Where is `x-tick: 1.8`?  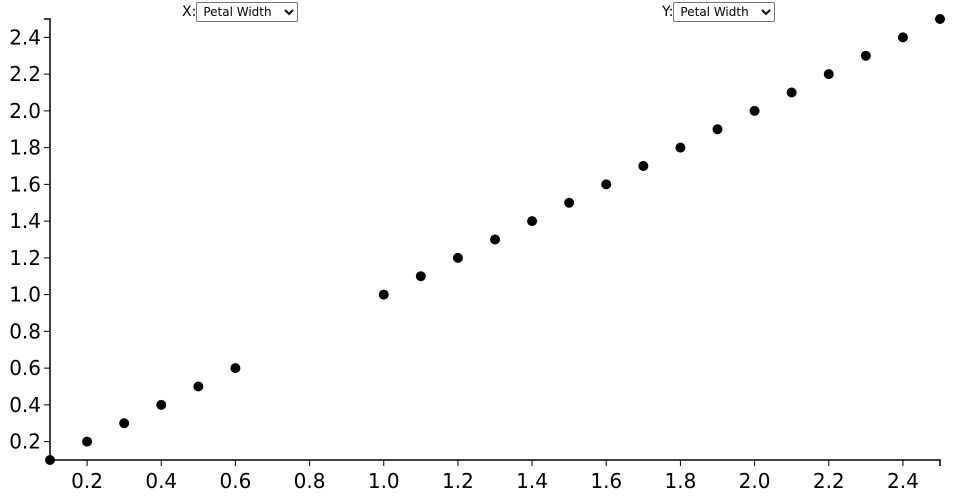
x-tick: 1.8 is located at coordinates (681, 476).